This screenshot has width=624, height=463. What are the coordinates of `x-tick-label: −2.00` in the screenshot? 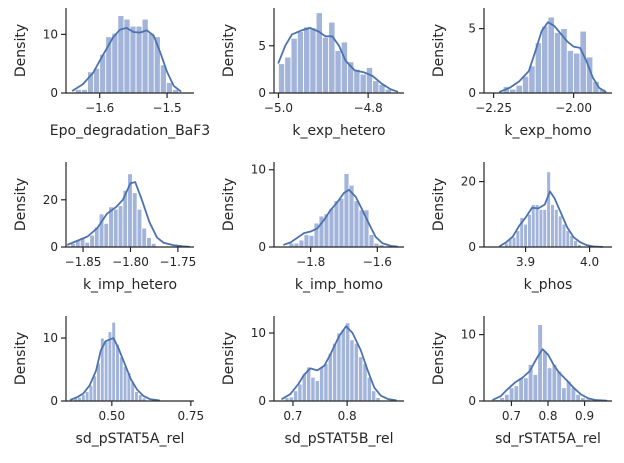 It's located at (573, 108).